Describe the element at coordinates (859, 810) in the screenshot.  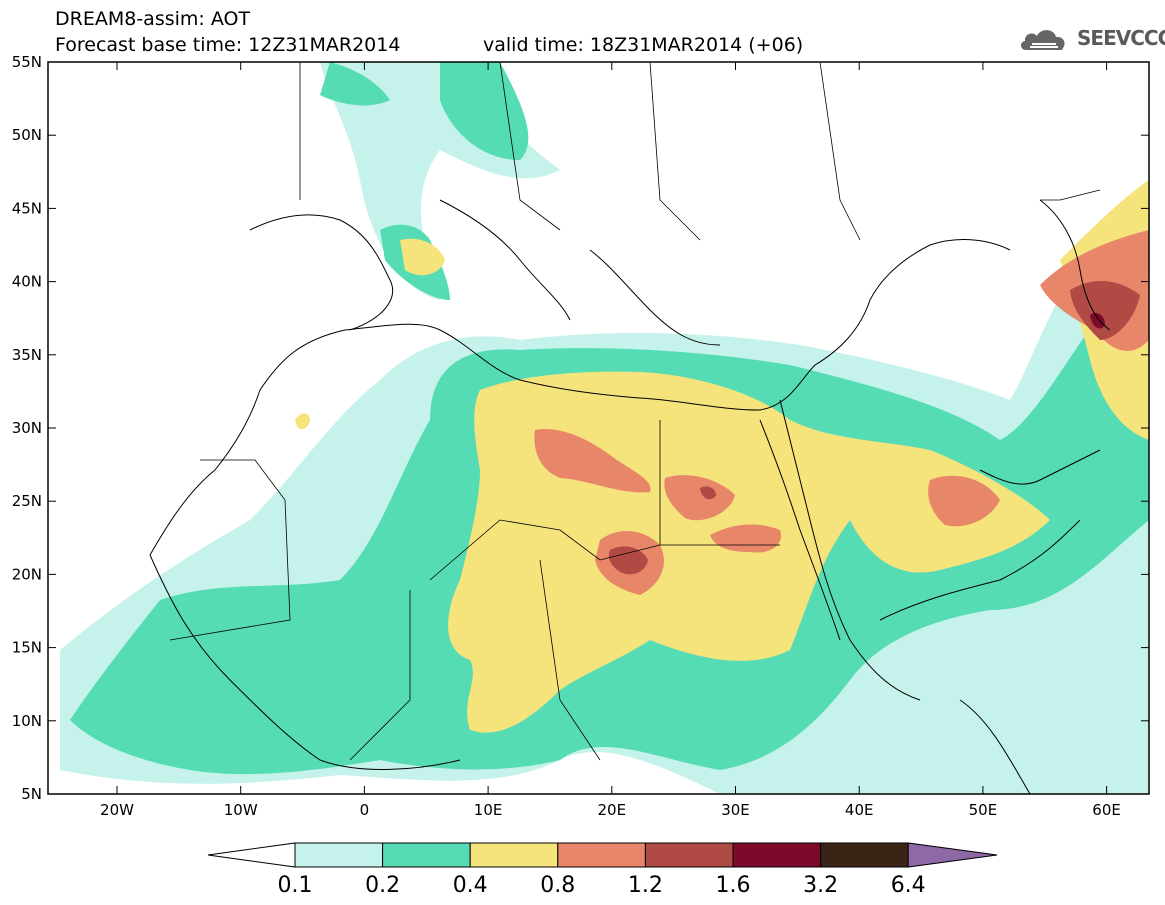
I see `lon-tick-label: 40E` at that location.